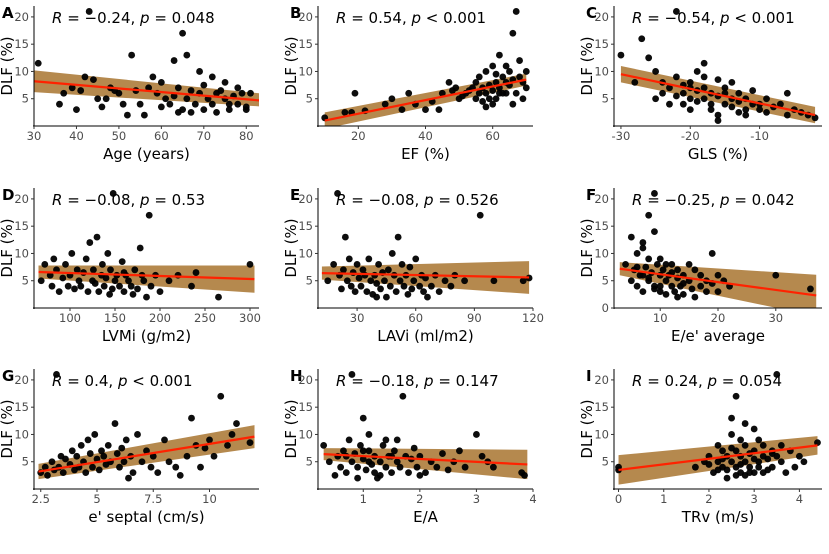  What do you see at coordinates (358, 136) in the screenshot?
I see `x-tick-label: 20` at bounding box center [358, 136].